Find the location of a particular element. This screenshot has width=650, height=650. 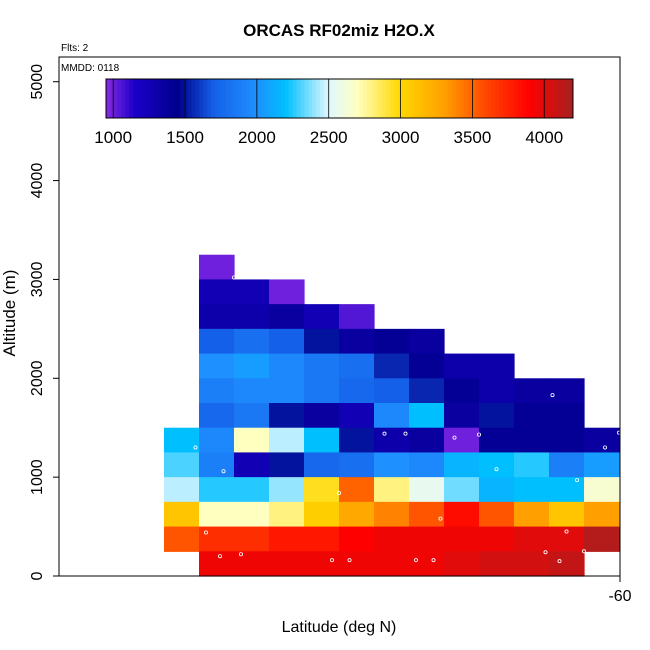

colorbar-frame is located at coordinates (339, 98).